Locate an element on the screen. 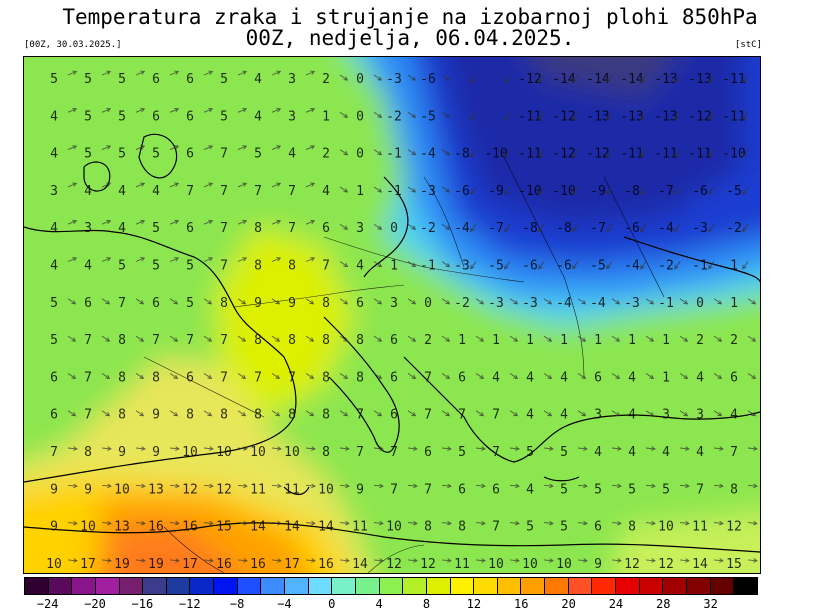  temperature-label: -14 is located at coordinates (598, 79).